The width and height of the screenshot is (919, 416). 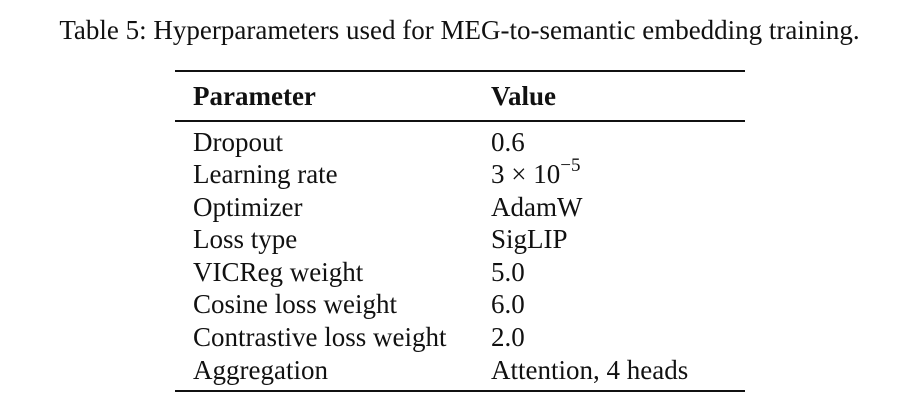 I want to click on table-row: Contrastive loss weight 2.0, so click(x=460, y=337).